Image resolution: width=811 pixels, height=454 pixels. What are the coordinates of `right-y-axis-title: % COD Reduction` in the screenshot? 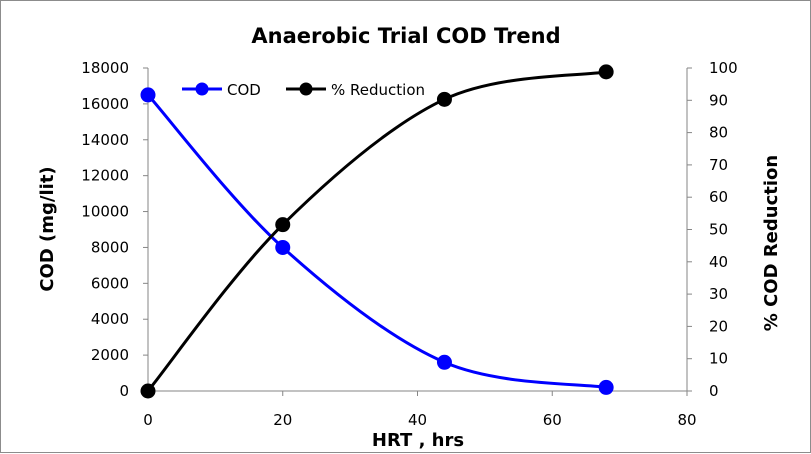 It's located at (771, 243).